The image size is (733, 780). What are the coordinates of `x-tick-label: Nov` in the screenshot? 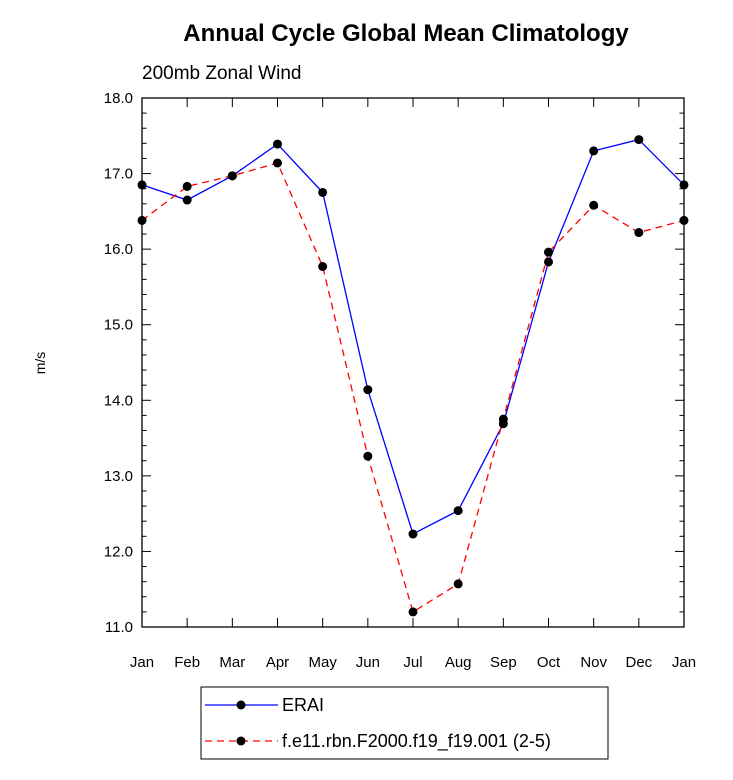 It's located at (593, 662).